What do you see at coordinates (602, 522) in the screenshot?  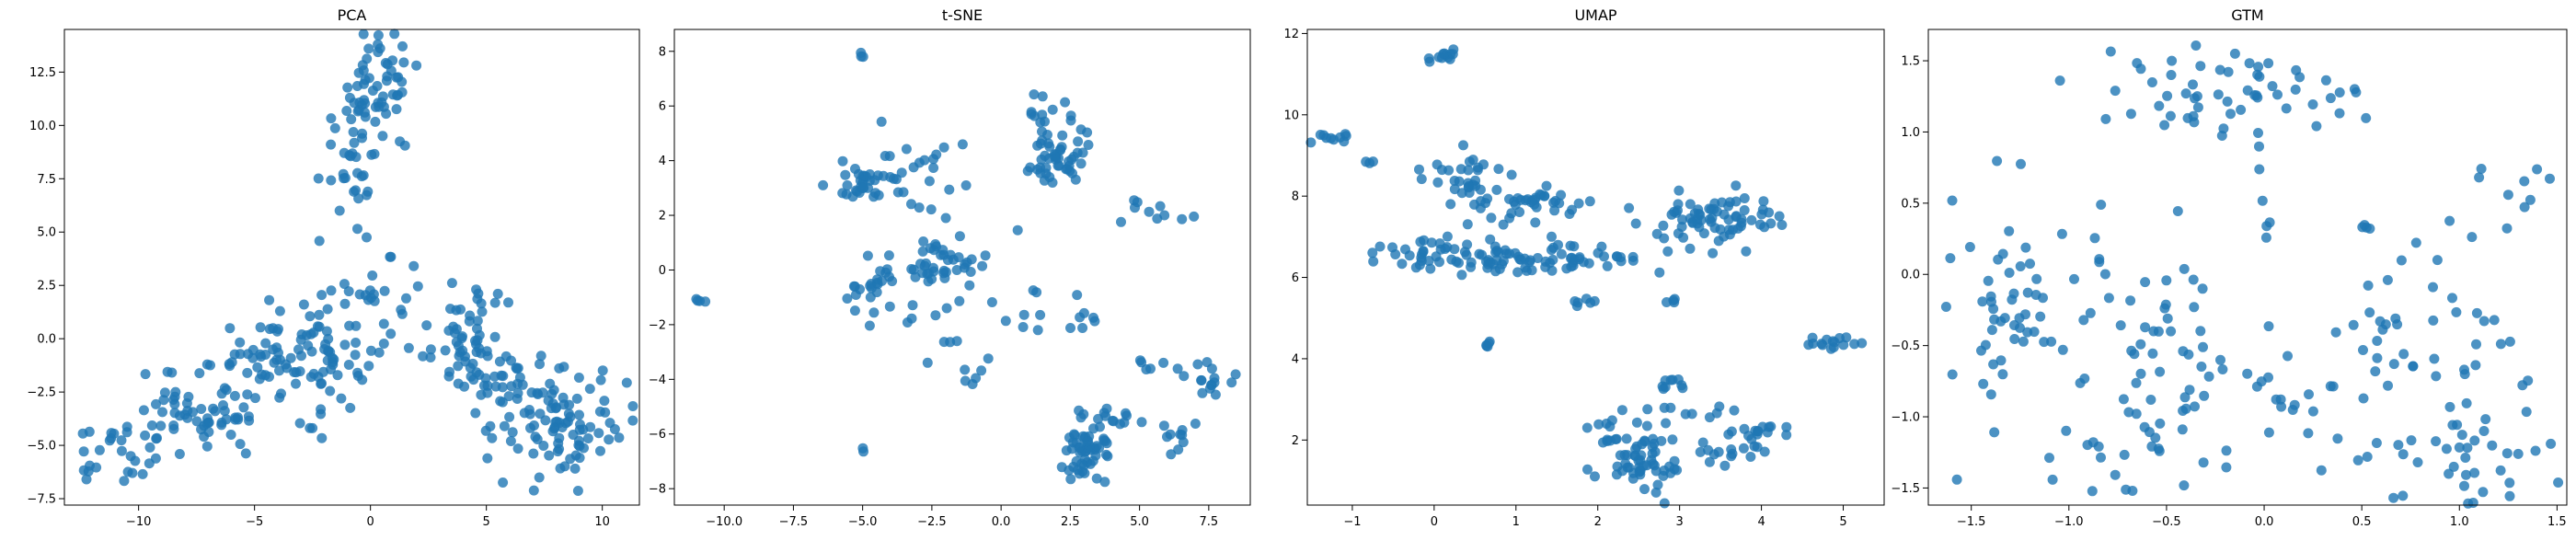 I see `pca-x-tick-label: 10` at bounding box center [602, 522].